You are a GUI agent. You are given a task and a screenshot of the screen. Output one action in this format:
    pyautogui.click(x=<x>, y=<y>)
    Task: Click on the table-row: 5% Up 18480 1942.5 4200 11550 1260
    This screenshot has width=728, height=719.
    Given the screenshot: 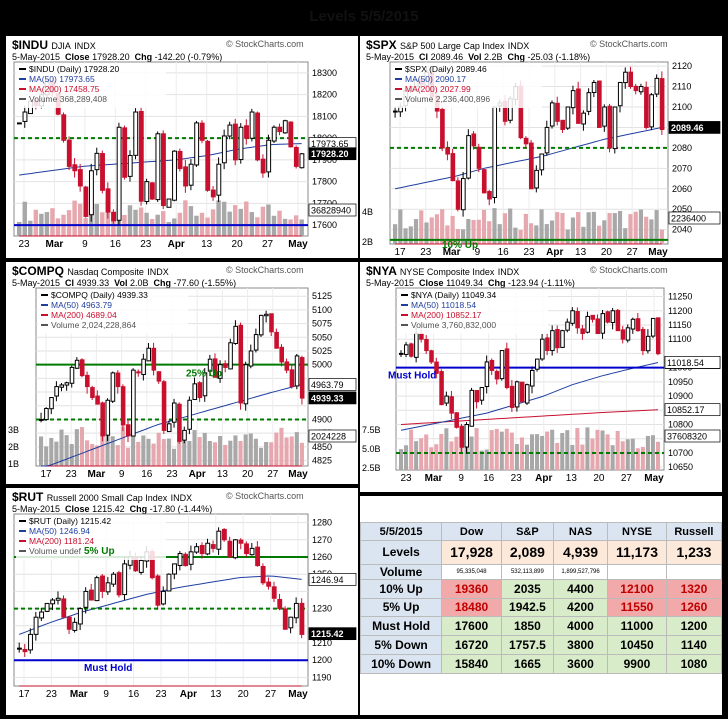 What is the action you would take?
    pyautogui.click(x=541, y=607)
    